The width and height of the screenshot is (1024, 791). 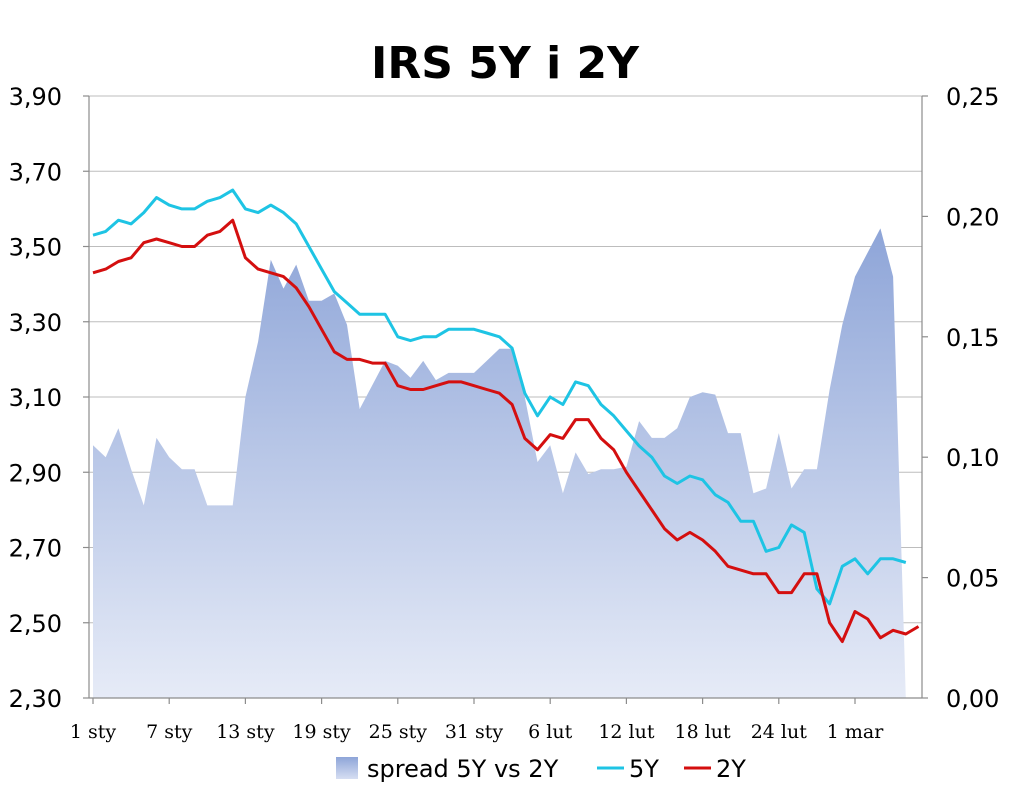 What do you see at coordinates (474, 732) in the screenshot?
I see `x-tick-label: 31 sty` at bounding box center [474, 732].